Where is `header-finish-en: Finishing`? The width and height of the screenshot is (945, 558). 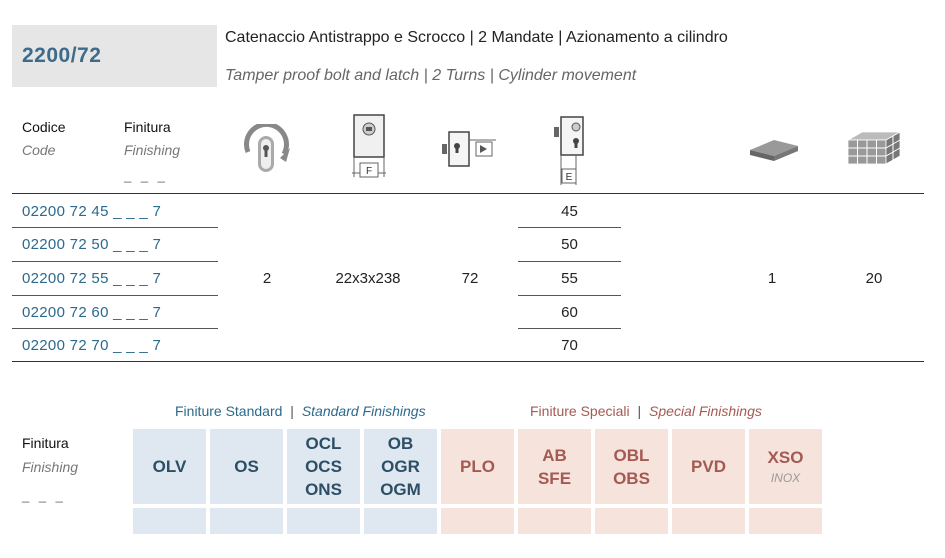 header-finish-en: Finishing is located at coordinates (152, 150).